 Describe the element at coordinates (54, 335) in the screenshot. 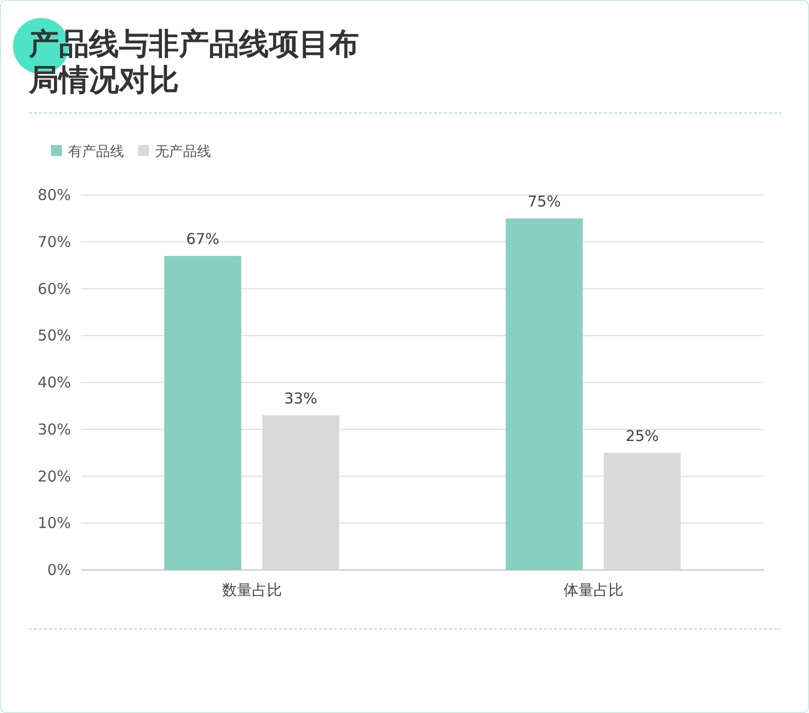

I see `y-tick-label: 50%` at that location.